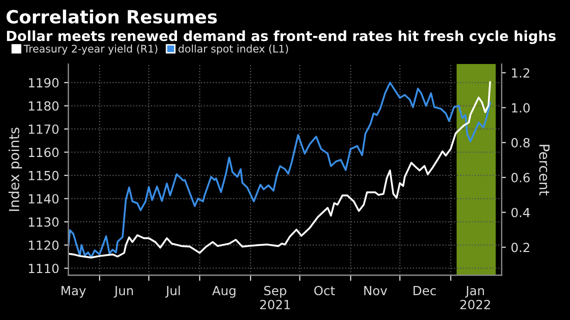 The width and height of the screenshot is (570, 320). Describe the element at coordinates (376, 291) in the screenshot. I see `x-tick-label: Nov` at that location.